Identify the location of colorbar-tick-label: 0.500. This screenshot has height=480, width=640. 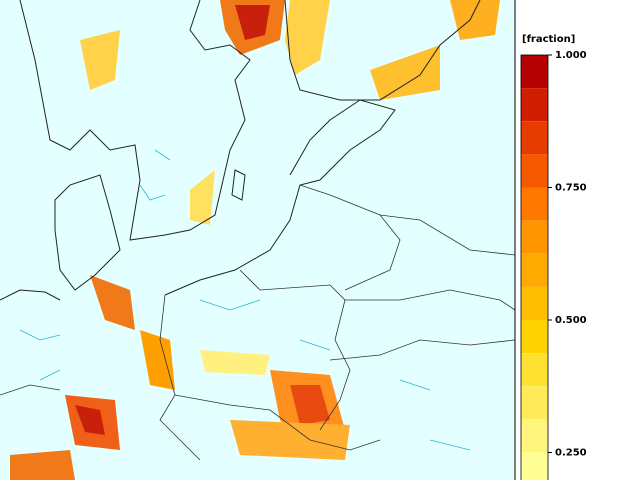
(571, 320).